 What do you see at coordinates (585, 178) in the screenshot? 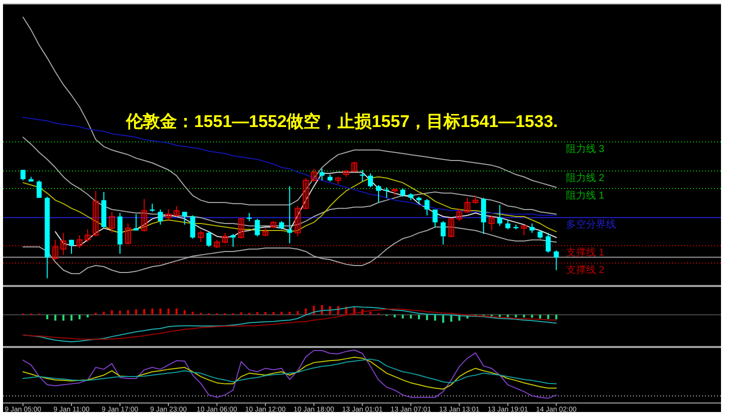
I see `ref-line-label: 阻力线 2` at bounding box center [585, 178].